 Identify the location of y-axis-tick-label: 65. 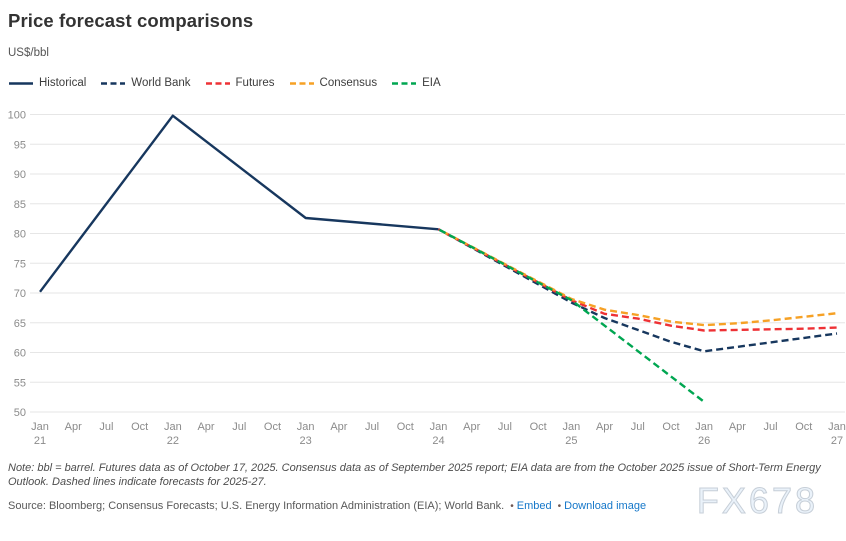
(20, 324).